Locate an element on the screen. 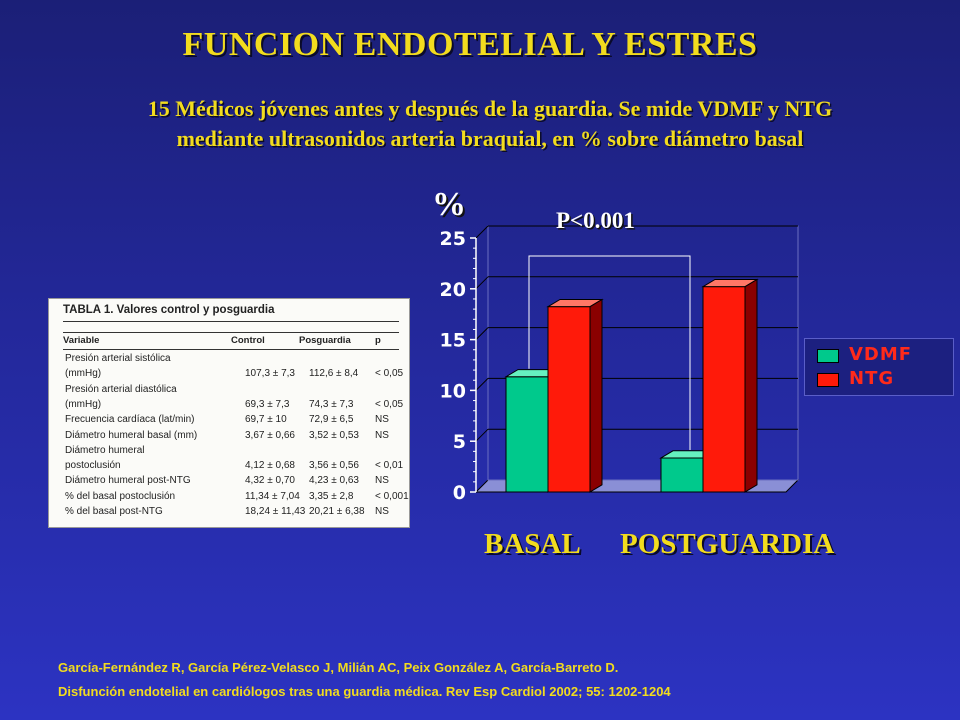  table-header-posguardia: Posguardia is located at coordinates (325, 340).